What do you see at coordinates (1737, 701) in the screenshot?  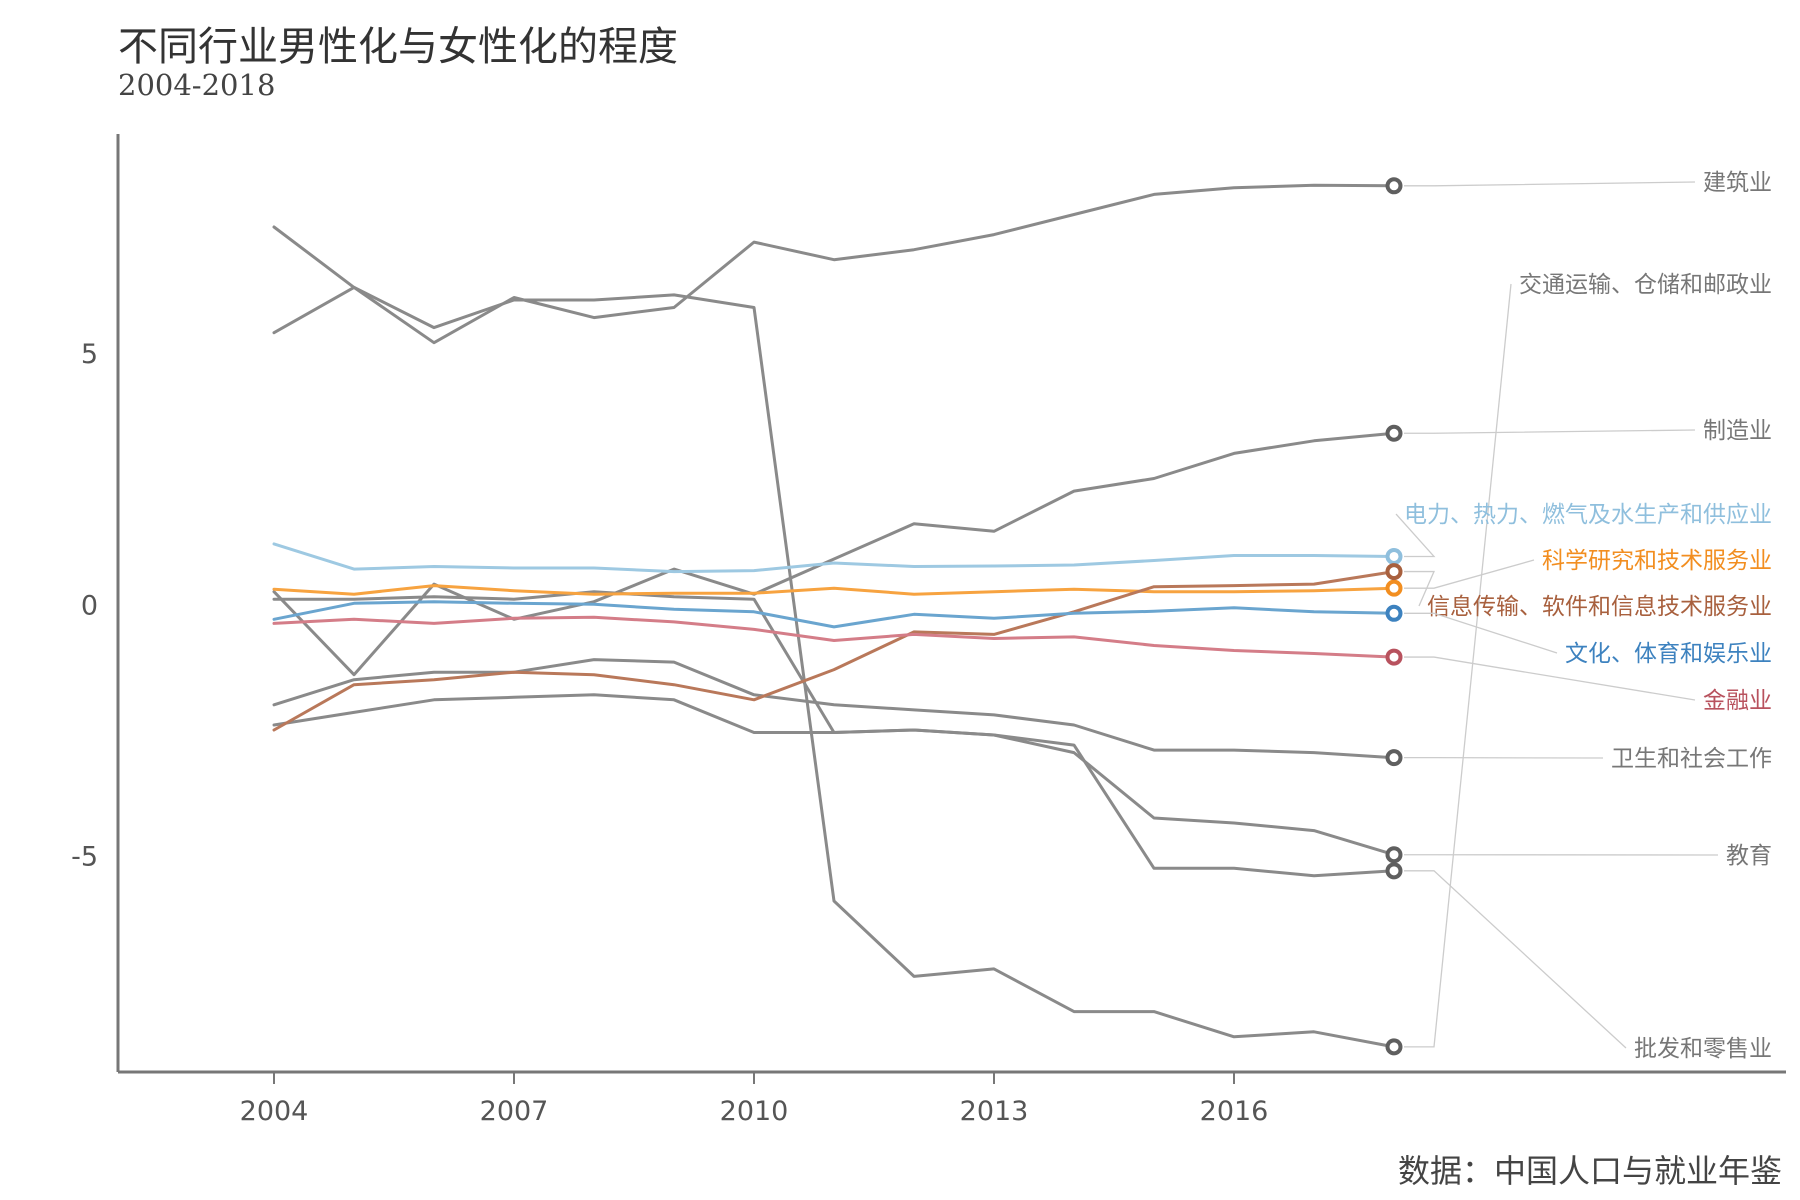 I see `series-label: 金融业` at bounding box center [1737, 701].